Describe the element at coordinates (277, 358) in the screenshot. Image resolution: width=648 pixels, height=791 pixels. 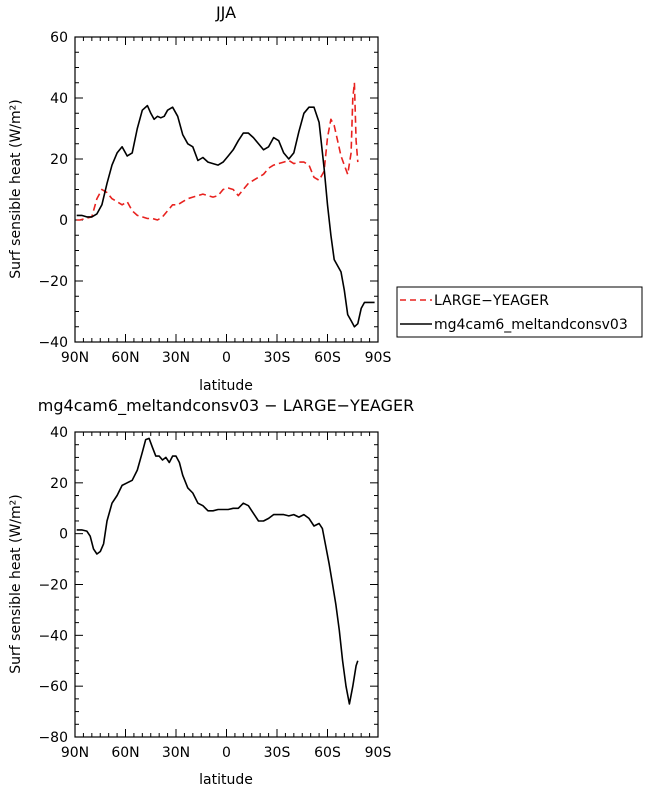
I see `top-x-tick-label: 30S` at that location.